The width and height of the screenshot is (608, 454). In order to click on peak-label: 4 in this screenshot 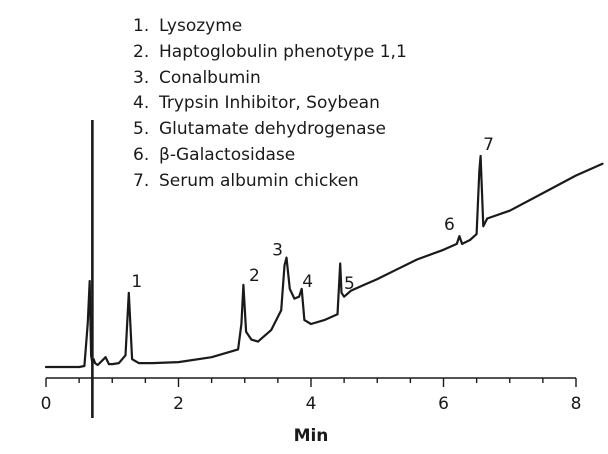, I will do `click(307, 282)`.